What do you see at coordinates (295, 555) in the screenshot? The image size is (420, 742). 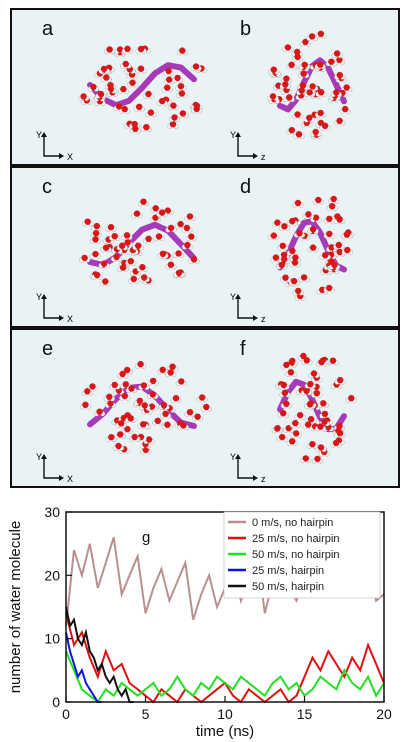 I see `legend-label: 50 m/s, no hairpin` at bounding box center [295, 555].